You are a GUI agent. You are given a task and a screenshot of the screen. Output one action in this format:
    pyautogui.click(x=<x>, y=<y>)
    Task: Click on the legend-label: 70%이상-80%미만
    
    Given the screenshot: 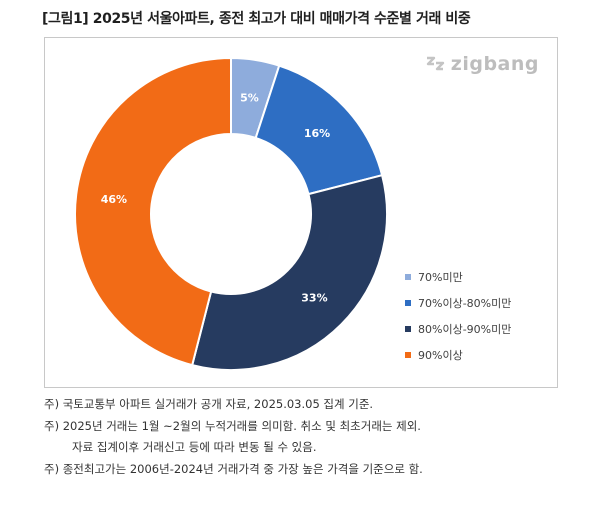 What is the action you would take?
    pyautogui.click(x=465, y=303)
    